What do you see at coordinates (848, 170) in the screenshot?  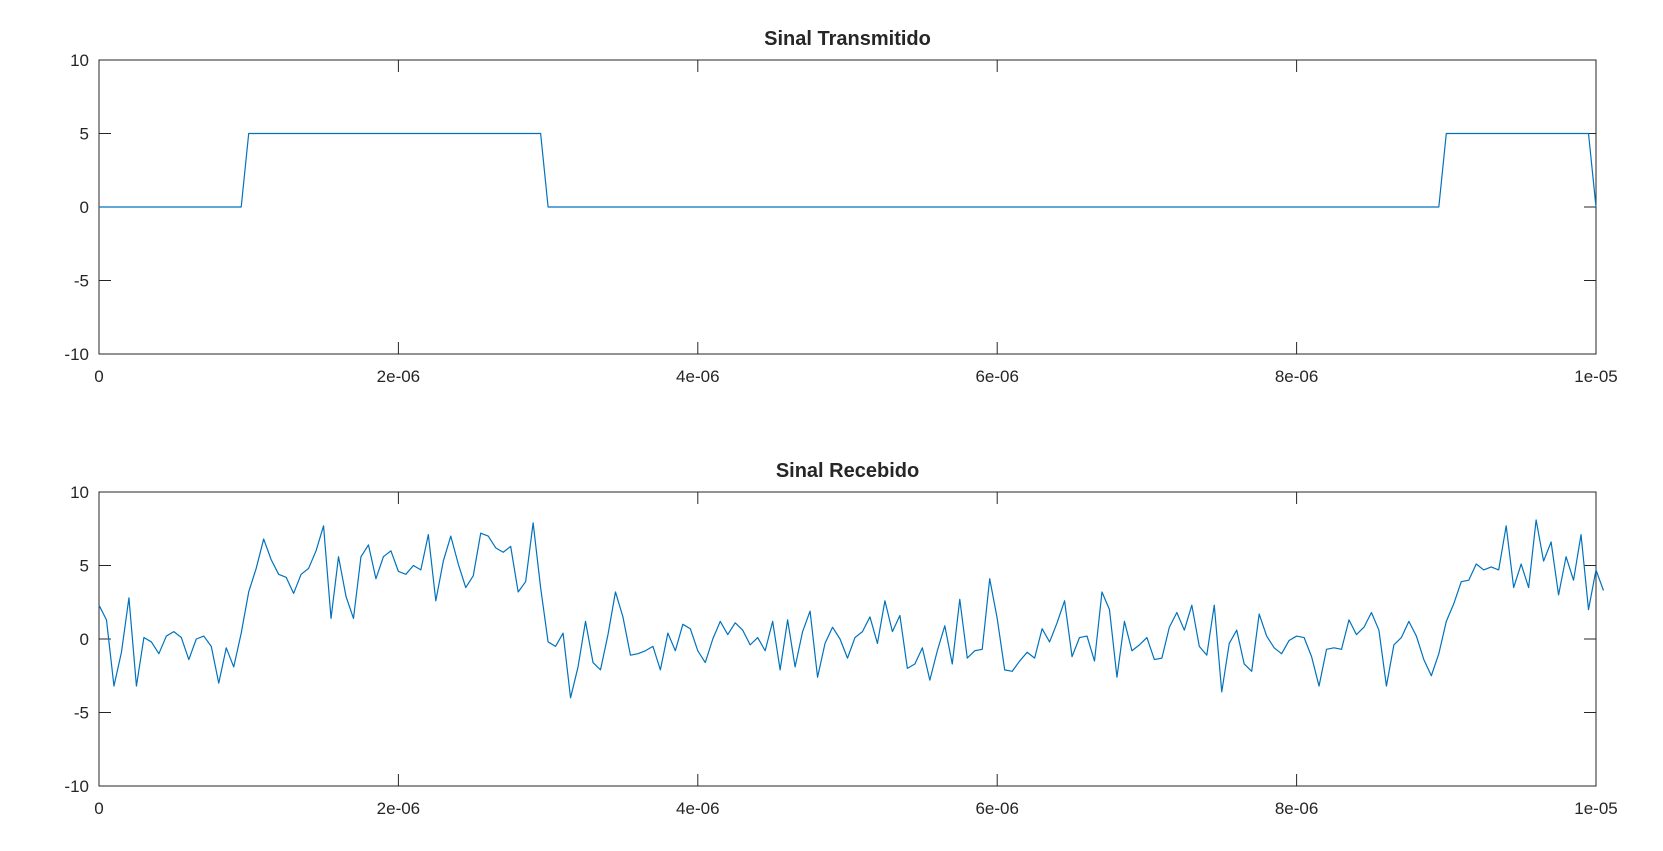 I see `series-line-transmitted` at bounding box center [848, 170].